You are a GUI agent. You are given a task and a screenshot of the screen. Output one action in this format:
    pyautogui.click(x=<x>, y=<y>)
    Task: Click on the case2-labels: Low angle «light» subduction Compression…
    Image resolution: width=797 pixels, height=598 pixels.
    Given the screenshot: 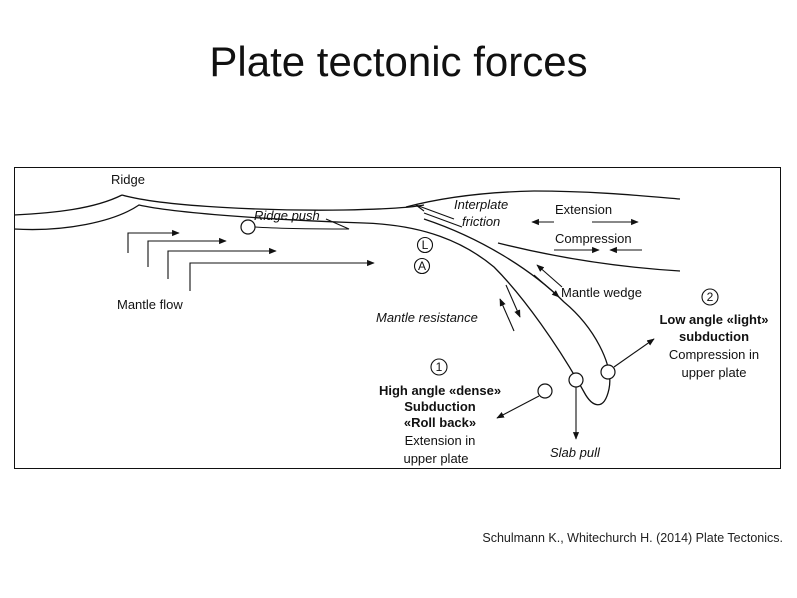 What is the action you would take?
    pyautogui.click(x=713, y=346)
    